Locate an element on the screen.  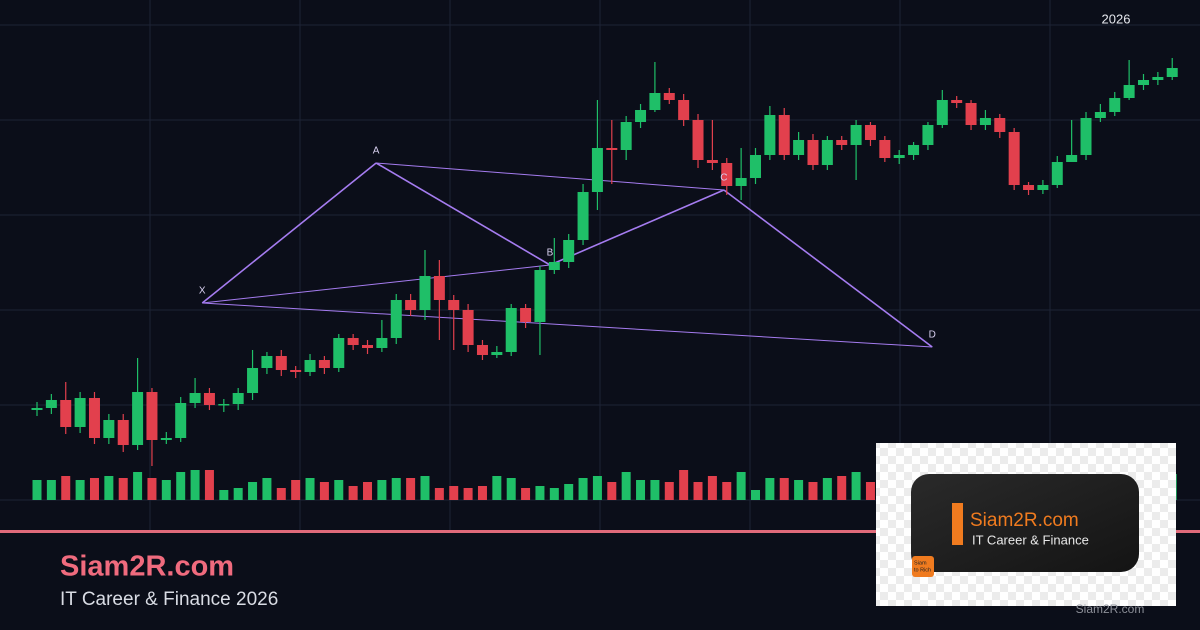
logo-text: Siam is located at coordinates (920, 563).